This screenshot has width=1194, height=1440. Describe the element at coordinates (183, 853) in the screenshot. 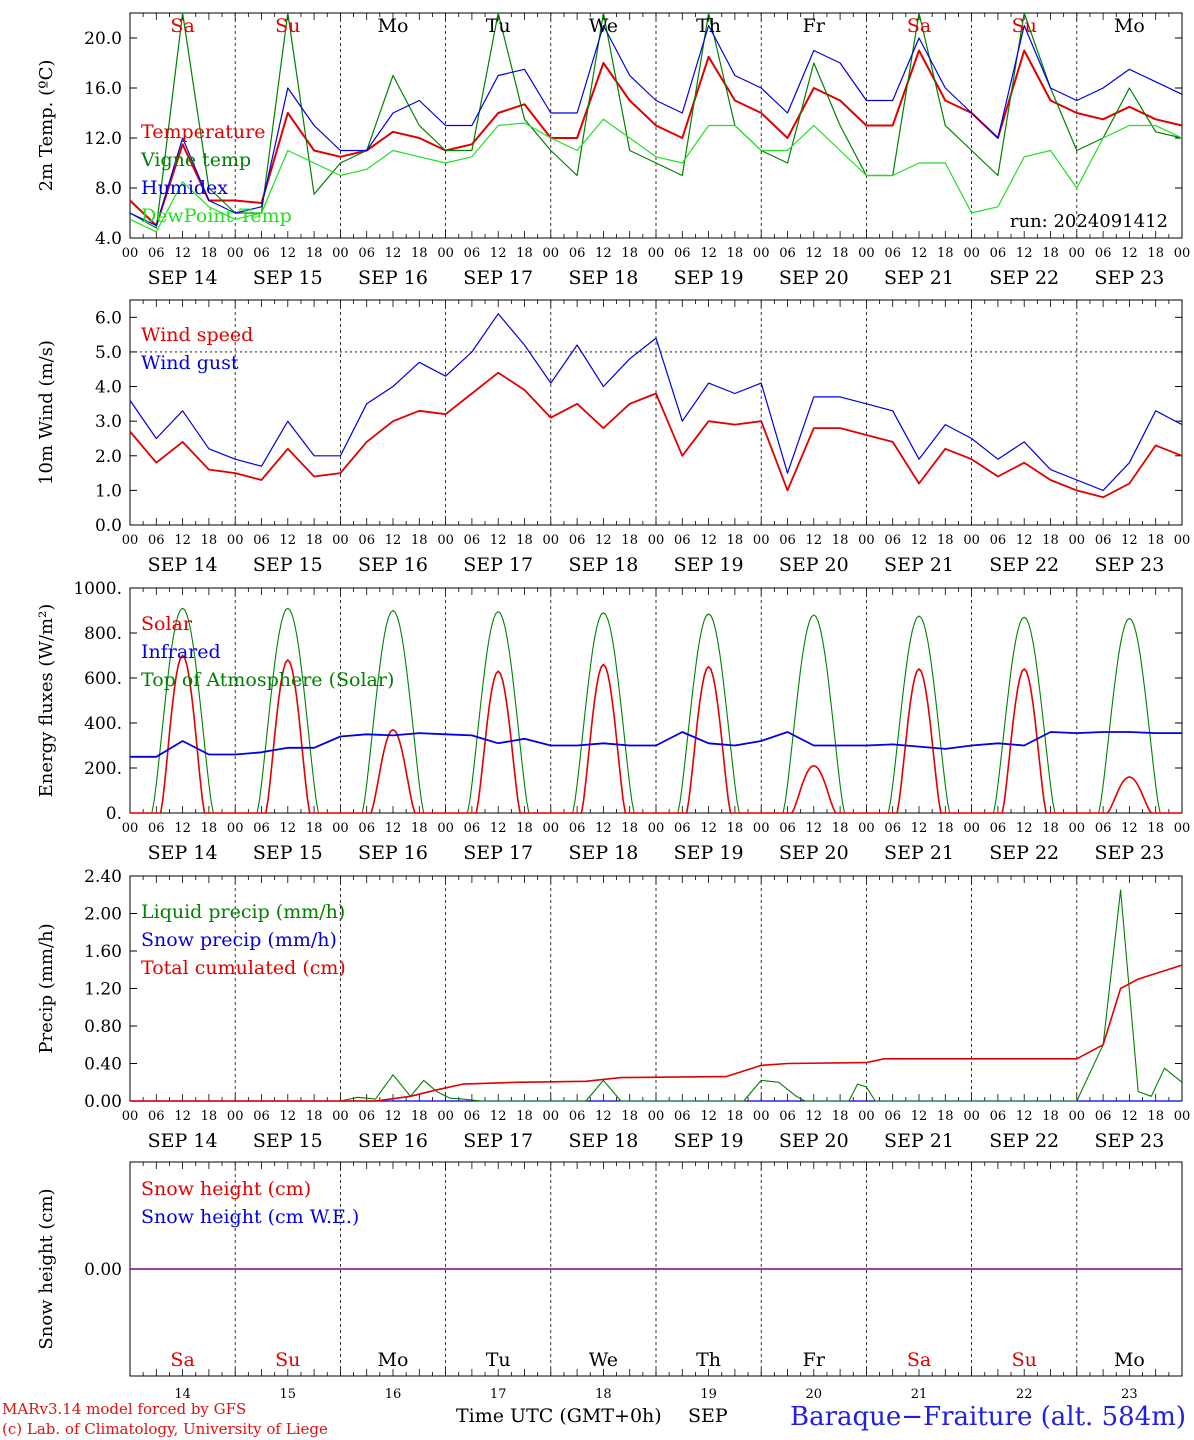

I see `date-label: SEP 14` at that location.